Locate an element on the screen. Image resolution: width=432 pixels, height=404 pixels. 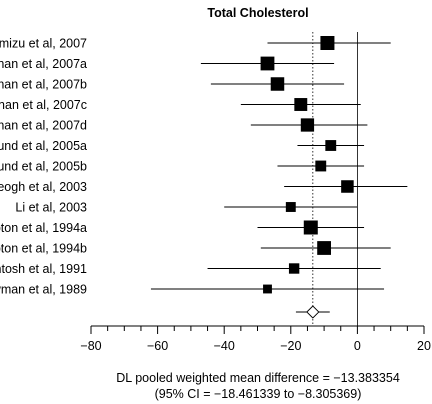
pooled-ci-label: (95% CI = −18.461339 to −8.305369) is located at coordinates (258, 394).